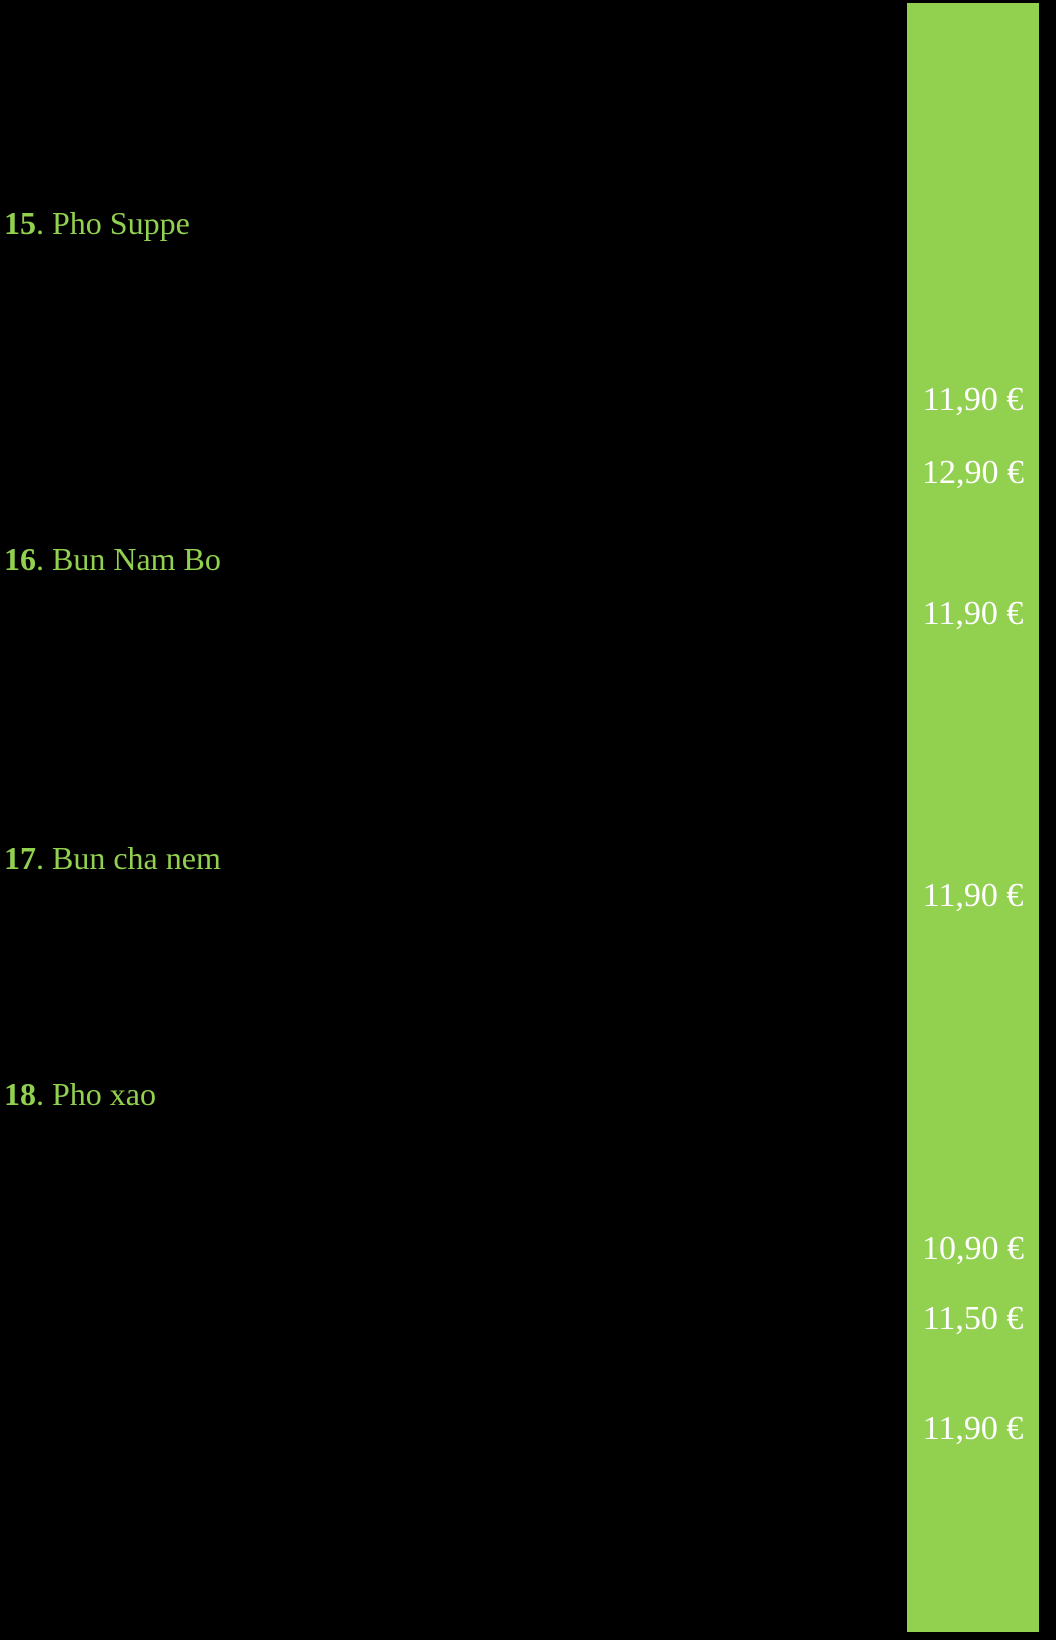 The width and height of the screenshot is (1056, 1640). What do you see at coordinates (20, 1094) in the screenshot?
I see `menu-item-number: 18` at bounding box center [20, 1094].